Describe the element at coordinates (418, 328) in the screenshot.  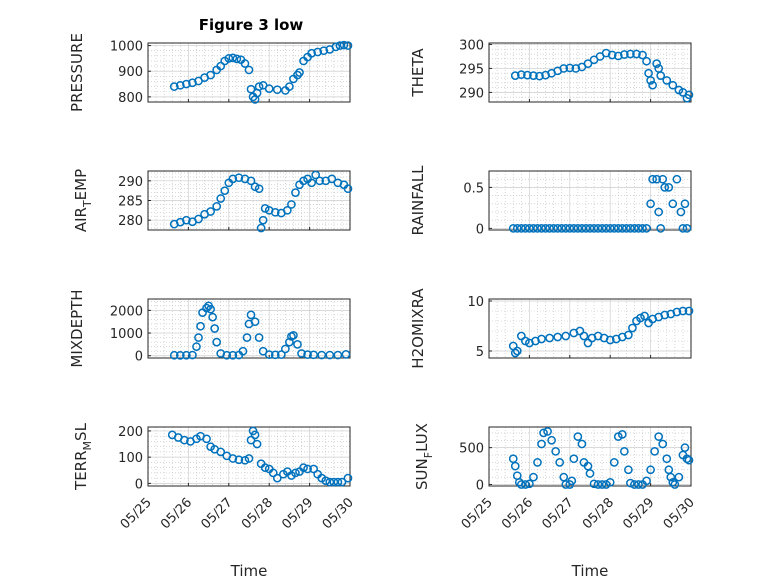
I see `y-axis-label: H2OMIXRA` at that location.